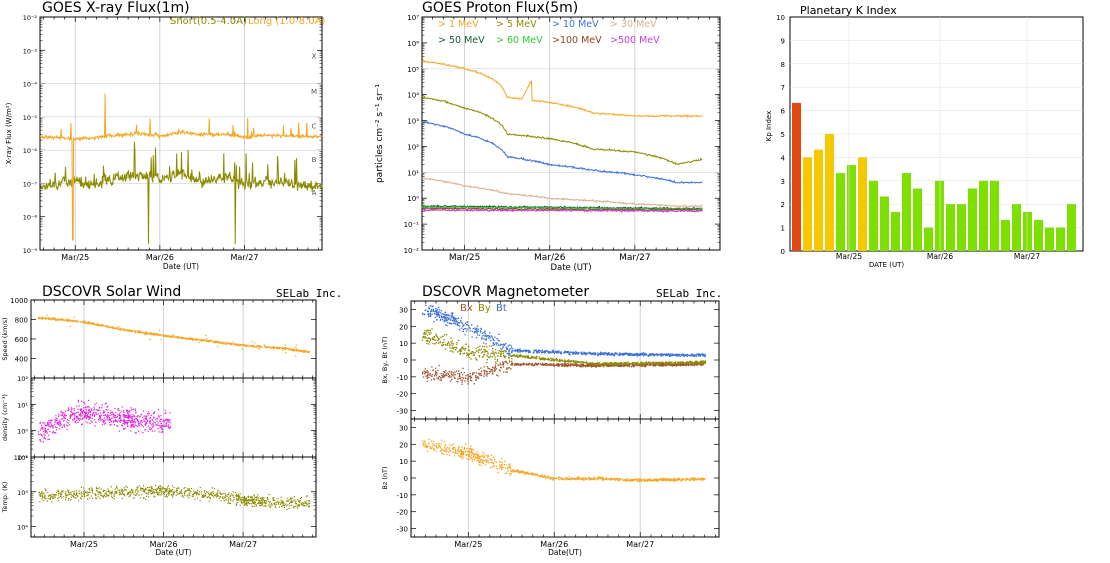  Describe the element at coordinates (314, 126) in the screenshot. I see `xray-class-label: C` at that location.